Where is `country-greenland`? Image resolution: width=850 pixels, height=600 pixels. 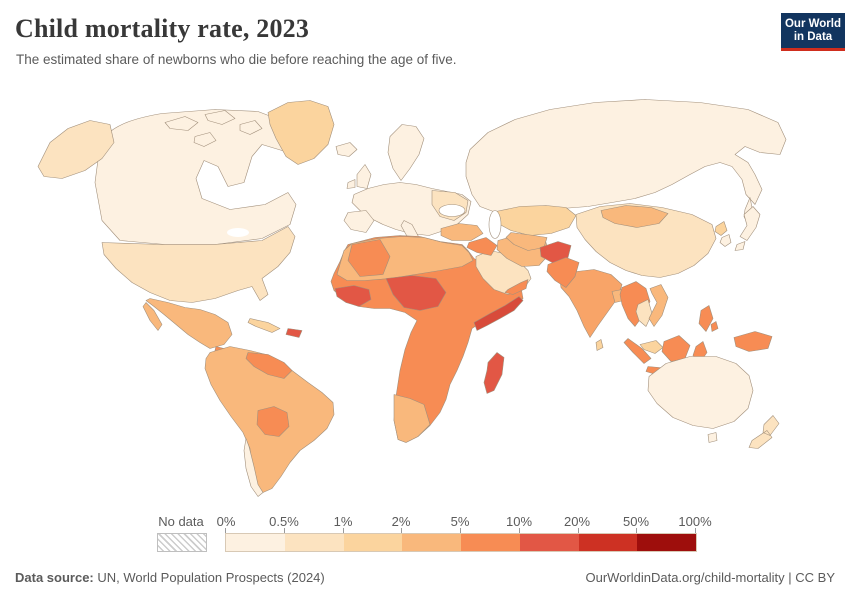 country-greenland is located at coordinates (301, 132).